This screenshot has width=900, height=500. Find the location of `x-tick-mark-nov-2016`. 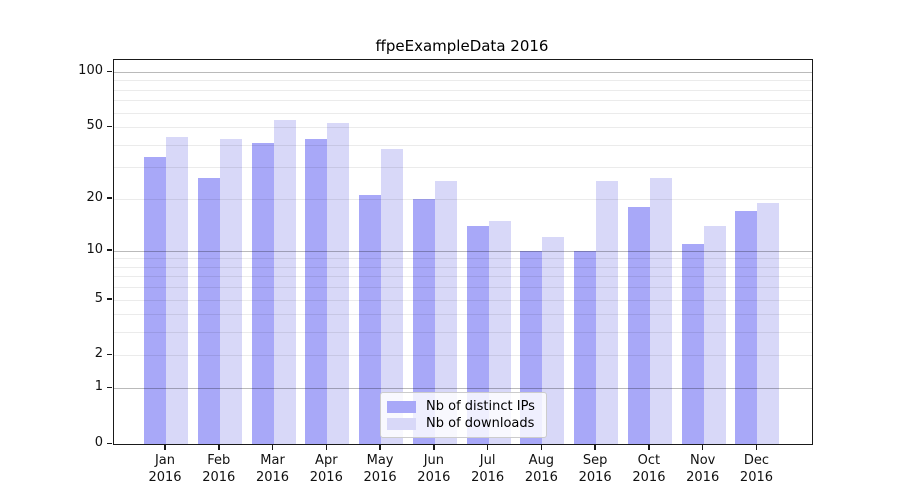

x-tick-mark-nov-2016 is located at coordinates (702, 447).